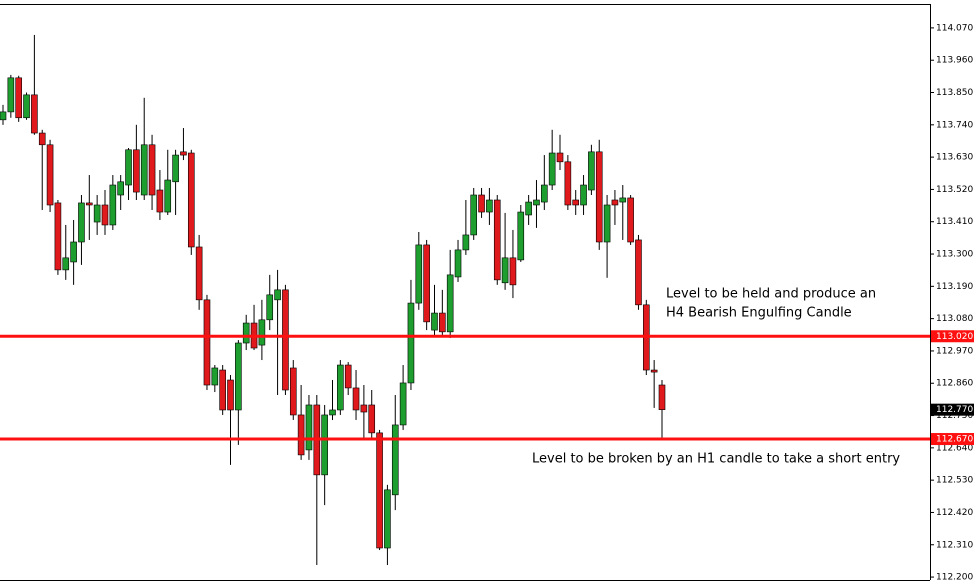 This screenshot has height=584, width=975. What do you see at coordinates (954, 416) in the screenshot?
I see `y-tick-label: 112.750` at bounding box center [954, 416].